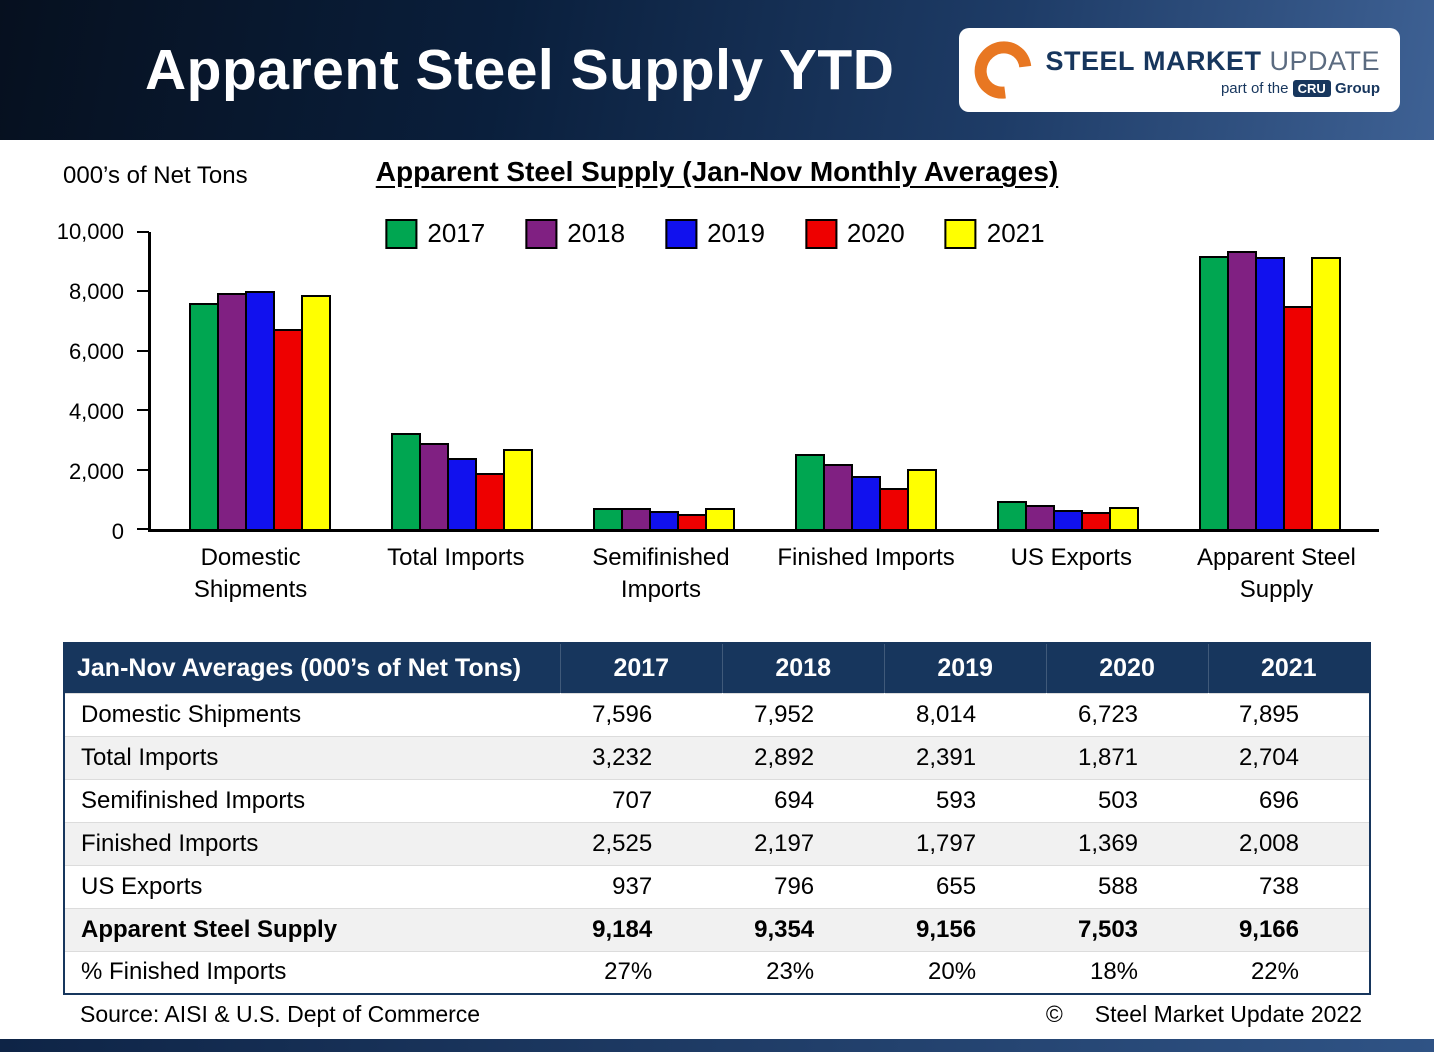  Describe the element at coordinates (1127, 714) in the screenshot. I see `cell-value: 6,723` at that location.